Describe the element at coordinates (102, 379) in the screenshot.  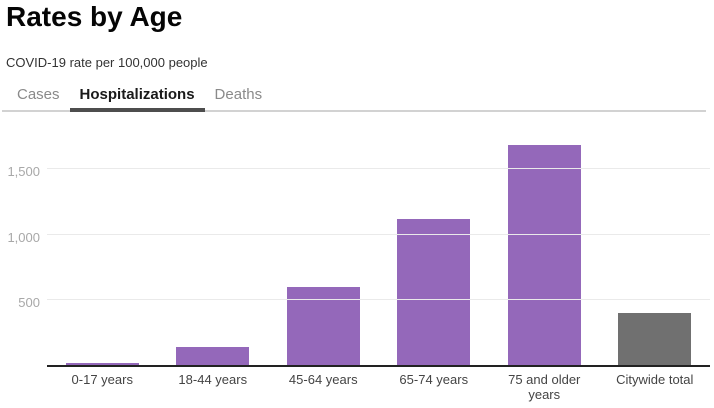
I see `x-axis-label-0-17-years: 0-17 years` at that location.